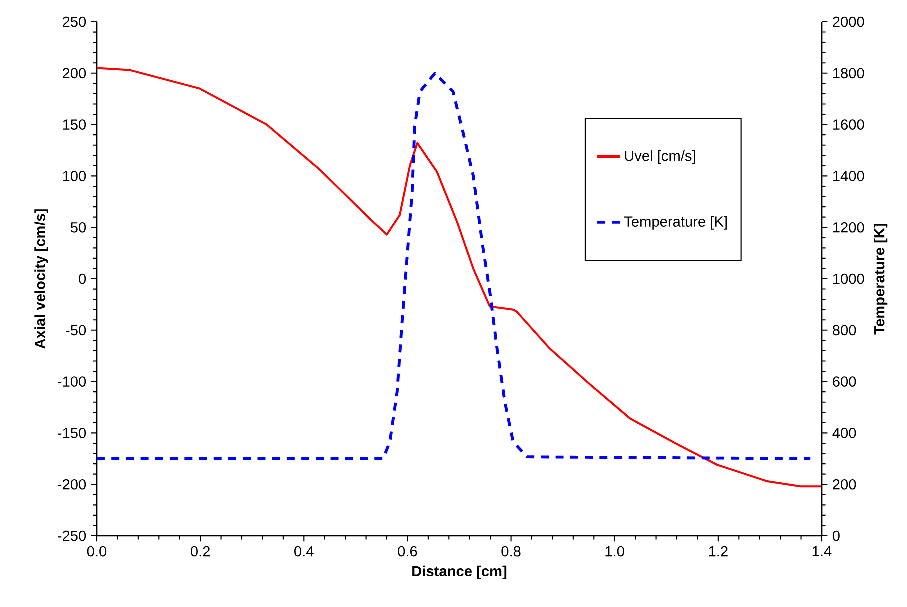 The image size is (907, 607). Describe the element at coordinates (848, 125) in the screenshot. I see `y2-tick-label: 1600` at that location.